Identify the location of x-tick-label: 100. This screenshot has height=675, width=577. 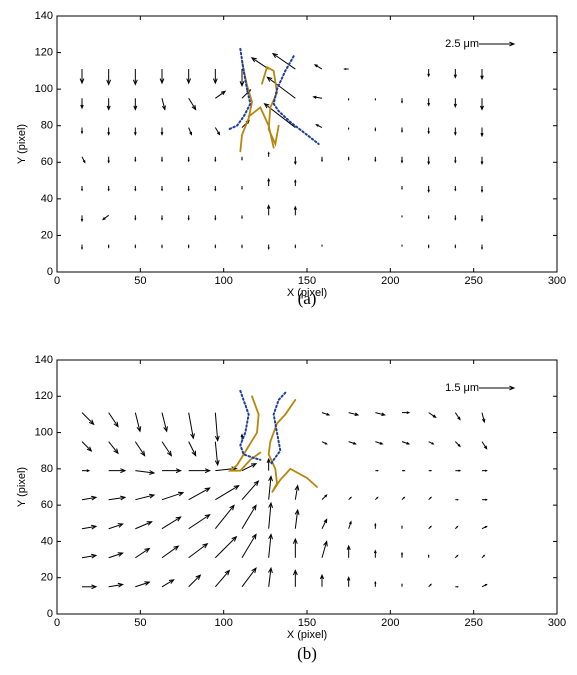
(223, 623).